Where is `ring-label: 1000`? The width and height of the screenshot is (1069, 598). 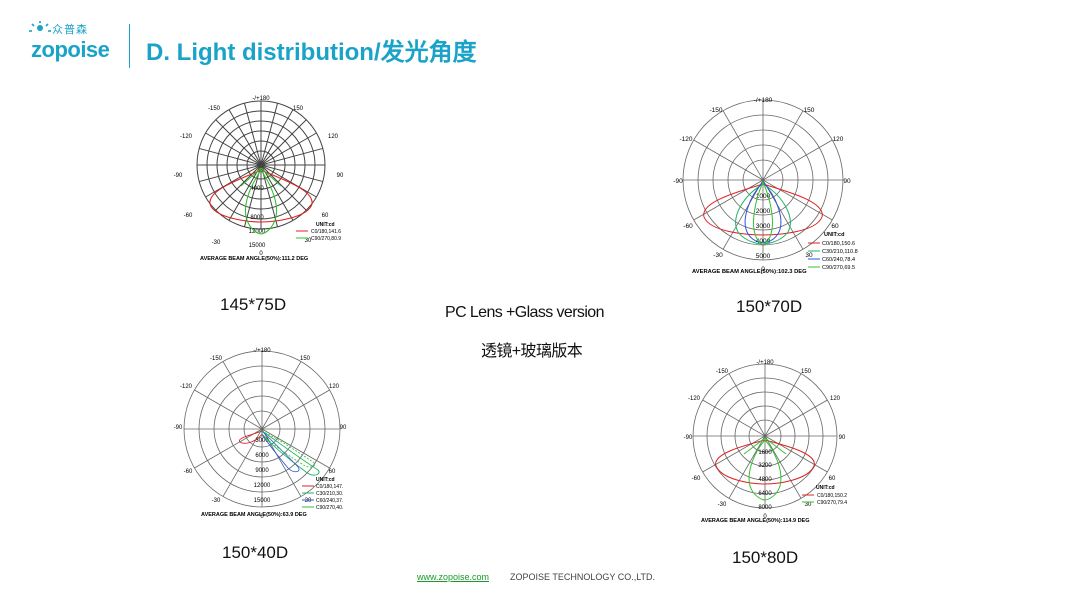 ring-label: 1000 is located at coordinates (763, 196).